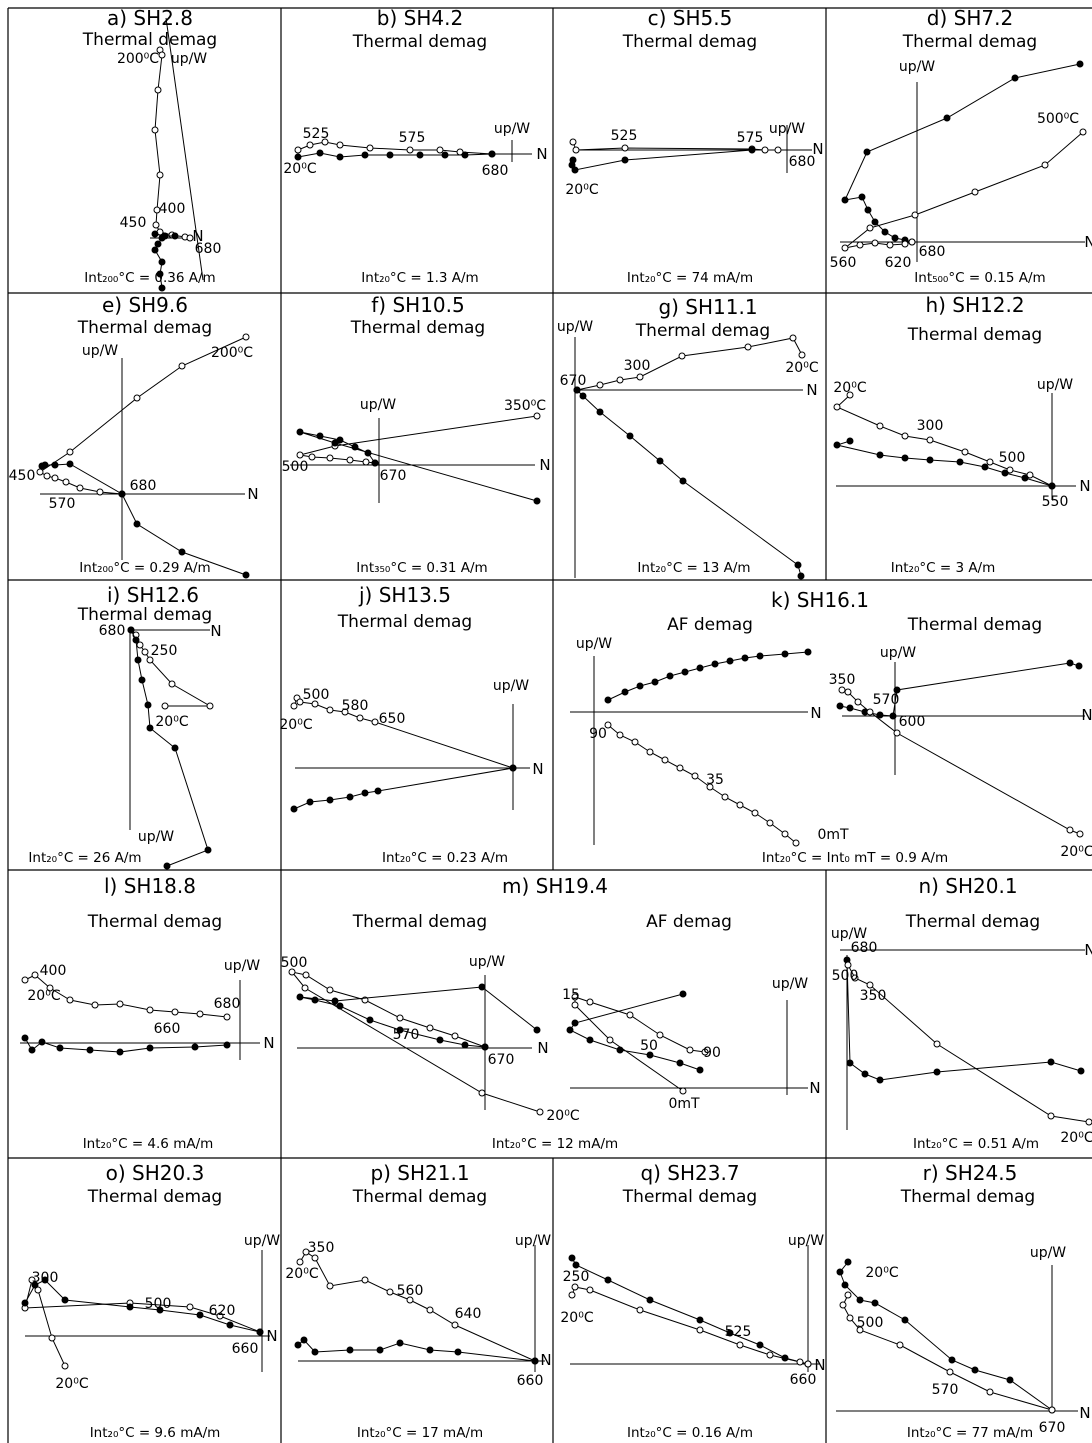  What do you see at coordinates (833, 835) in the screenshot?
I see `step-label: 0mT` at bounding box center [833, 835].